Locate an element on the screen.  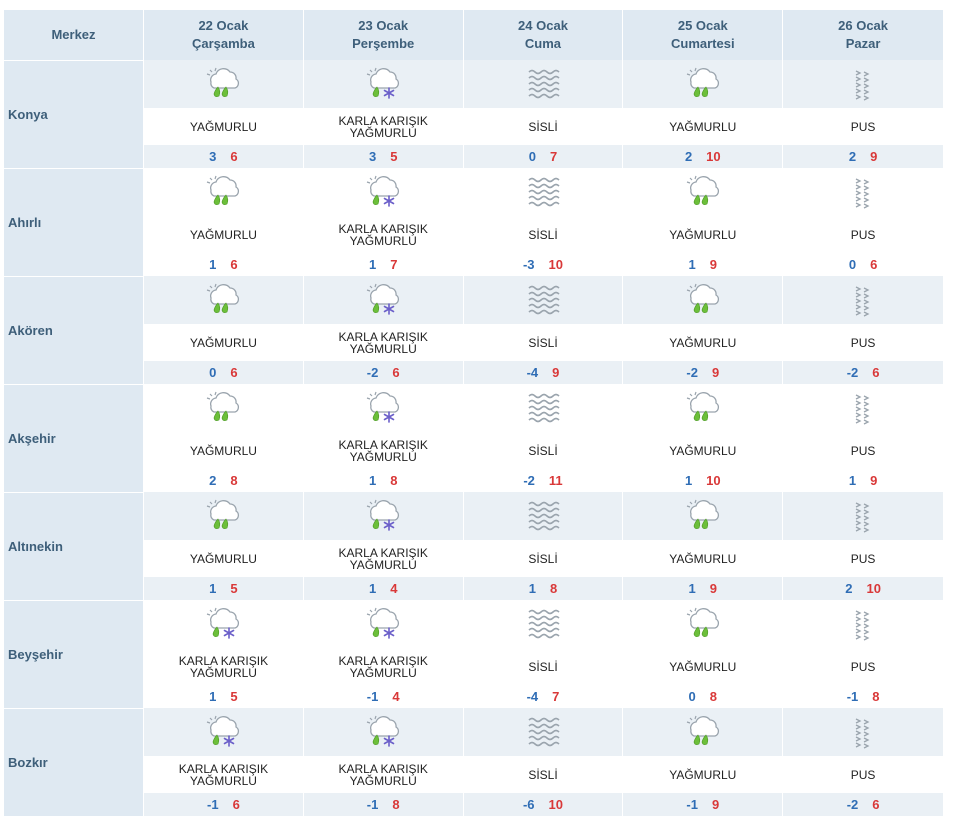
header-day-date: 25 Ocak is located at coordinates (702, 25).